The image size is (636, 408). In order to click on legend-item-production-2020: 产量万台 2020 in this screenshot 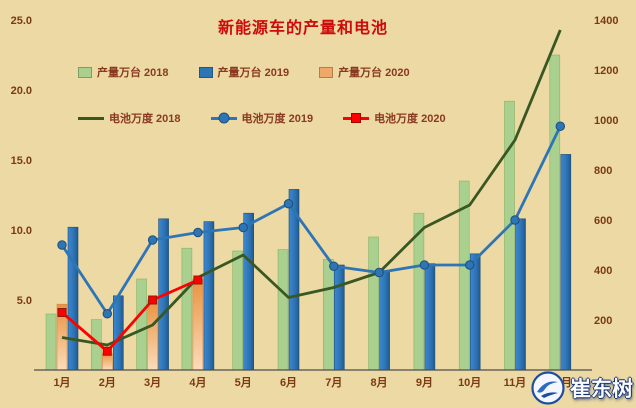, I will do `click(364, 72)`.